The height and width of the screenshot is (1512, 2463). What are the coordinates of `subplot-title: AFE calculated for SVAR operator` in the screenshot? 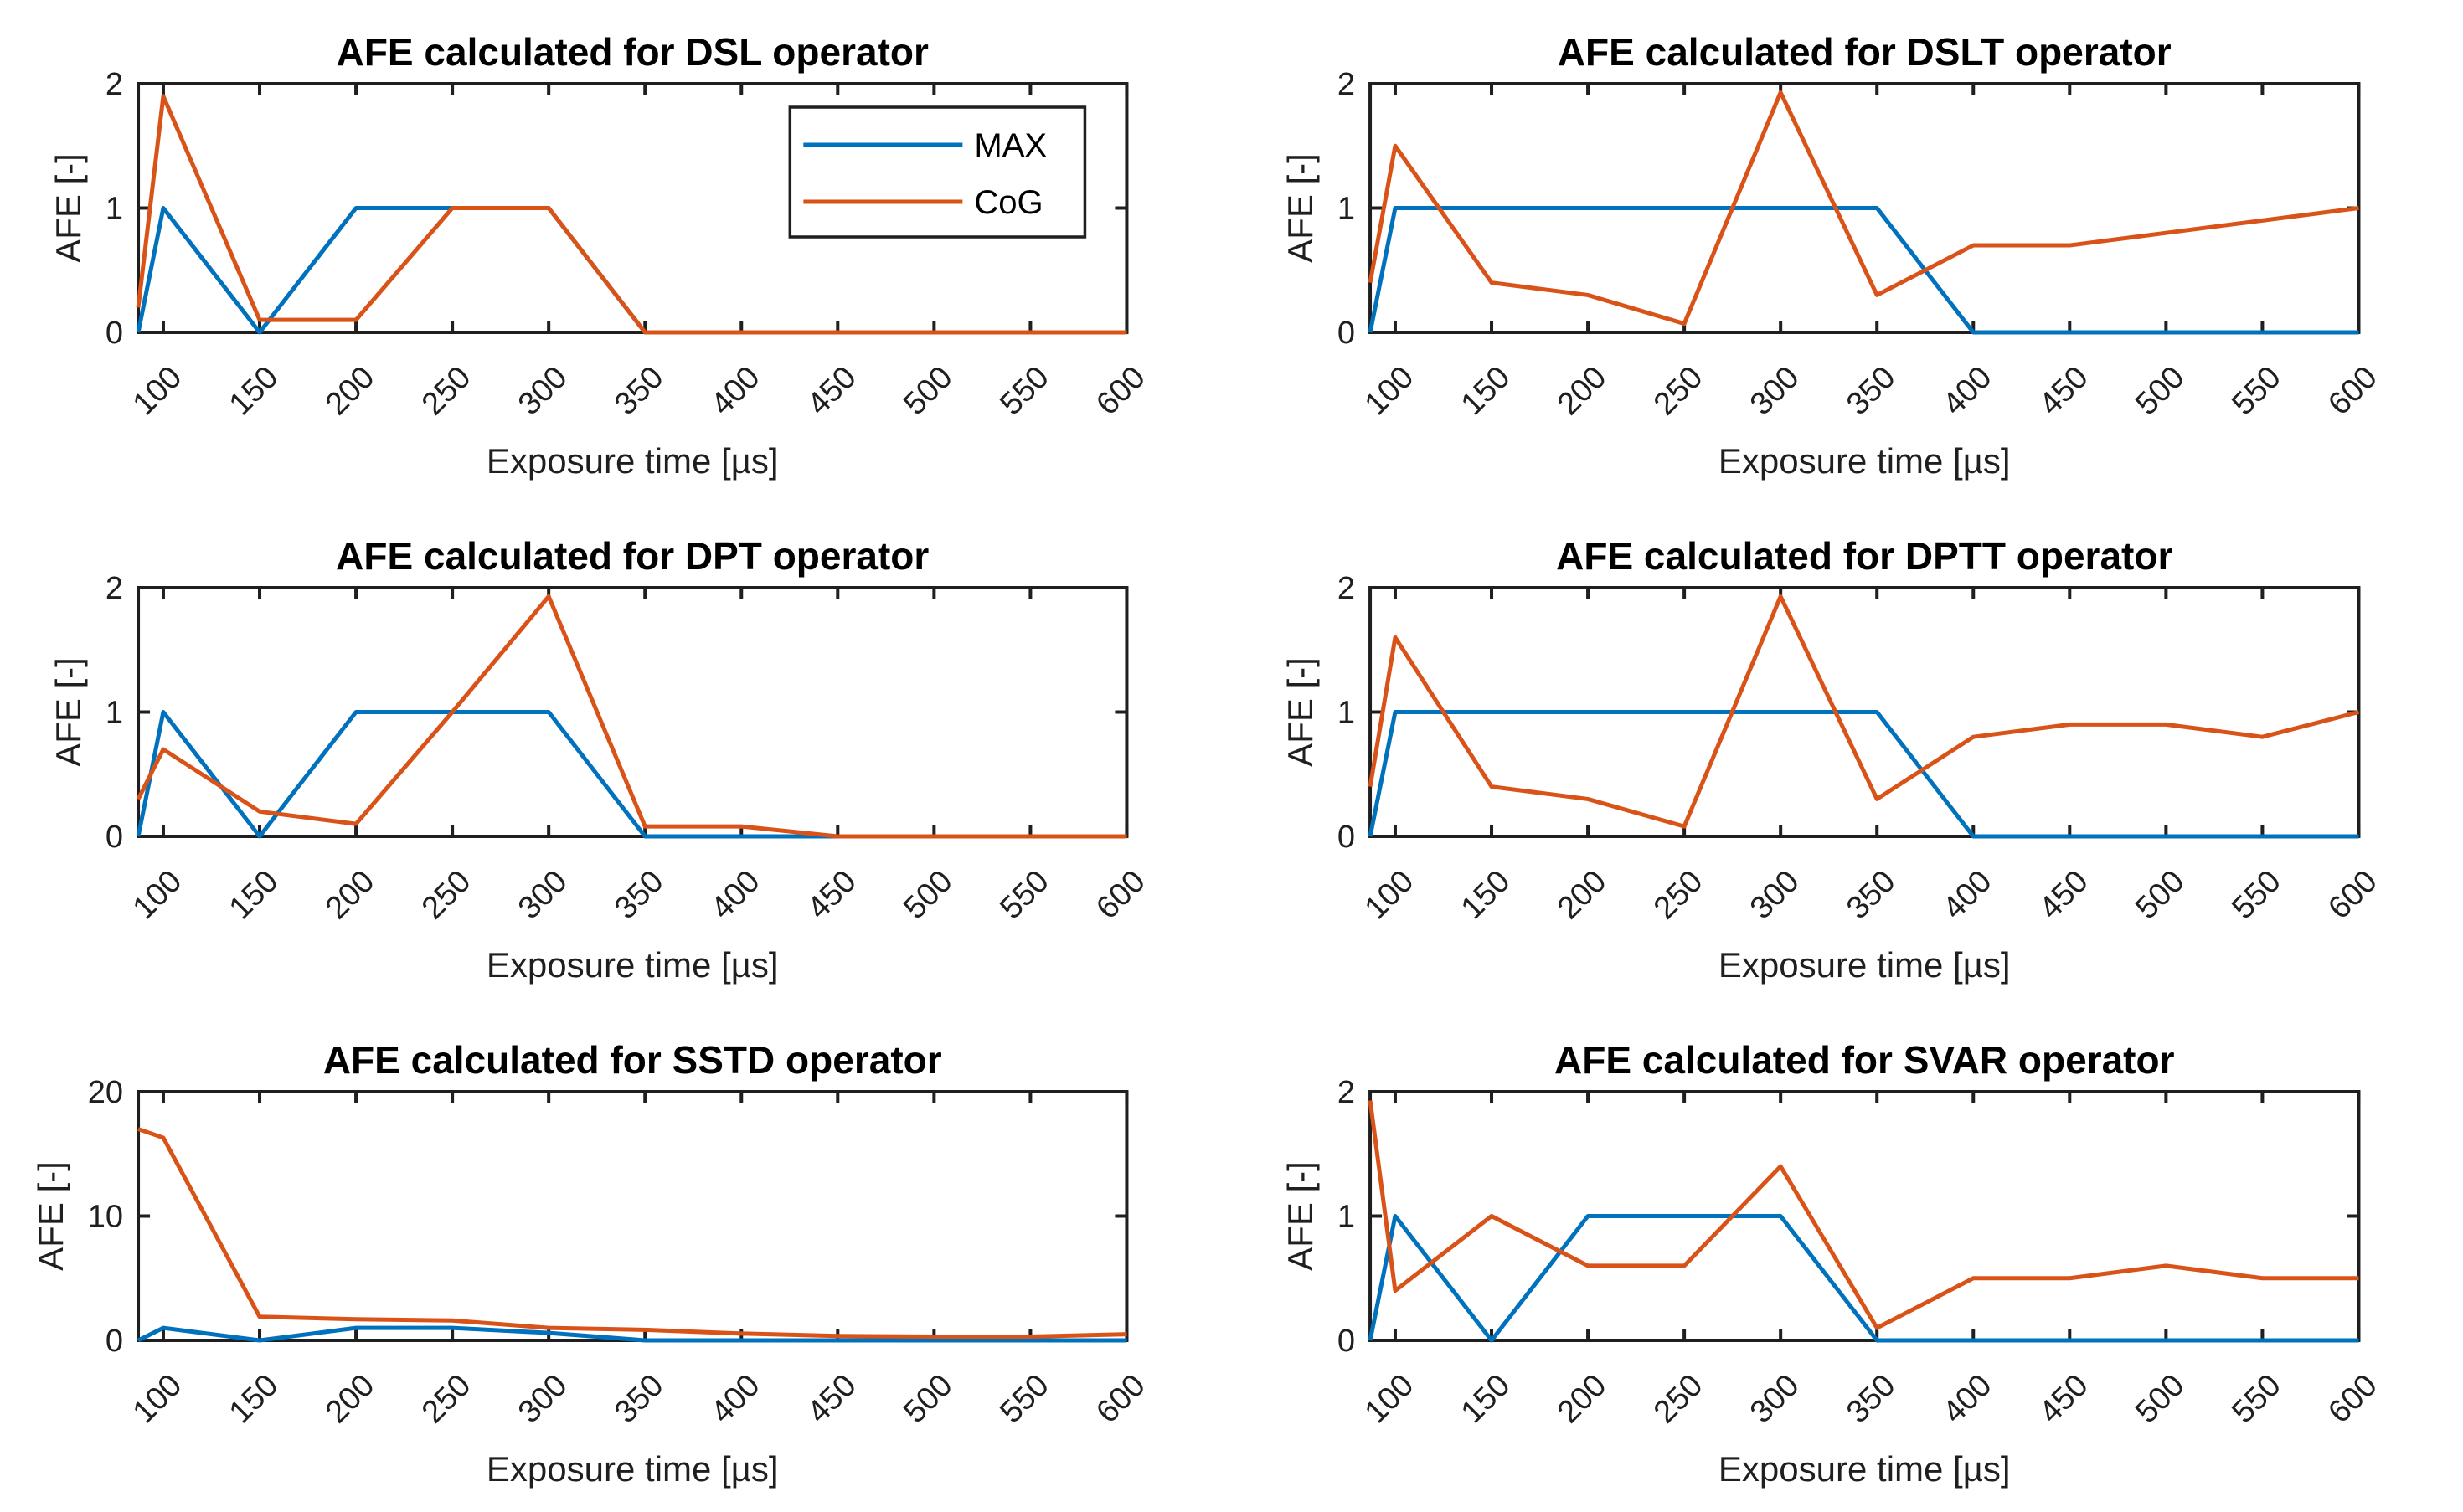 It's located at (1864, 1060).